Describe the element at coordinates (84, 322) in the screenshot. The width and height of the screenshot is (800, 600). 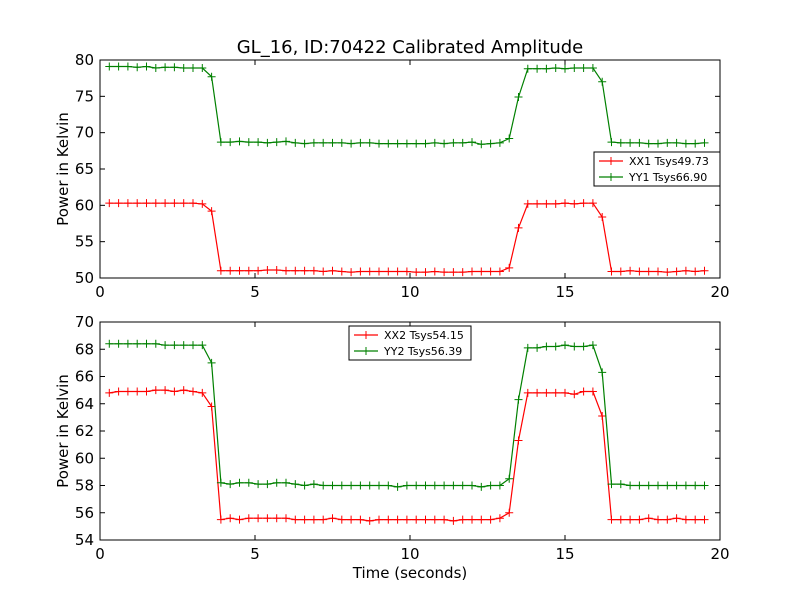
I see `y-tick-label: 70` at that location.